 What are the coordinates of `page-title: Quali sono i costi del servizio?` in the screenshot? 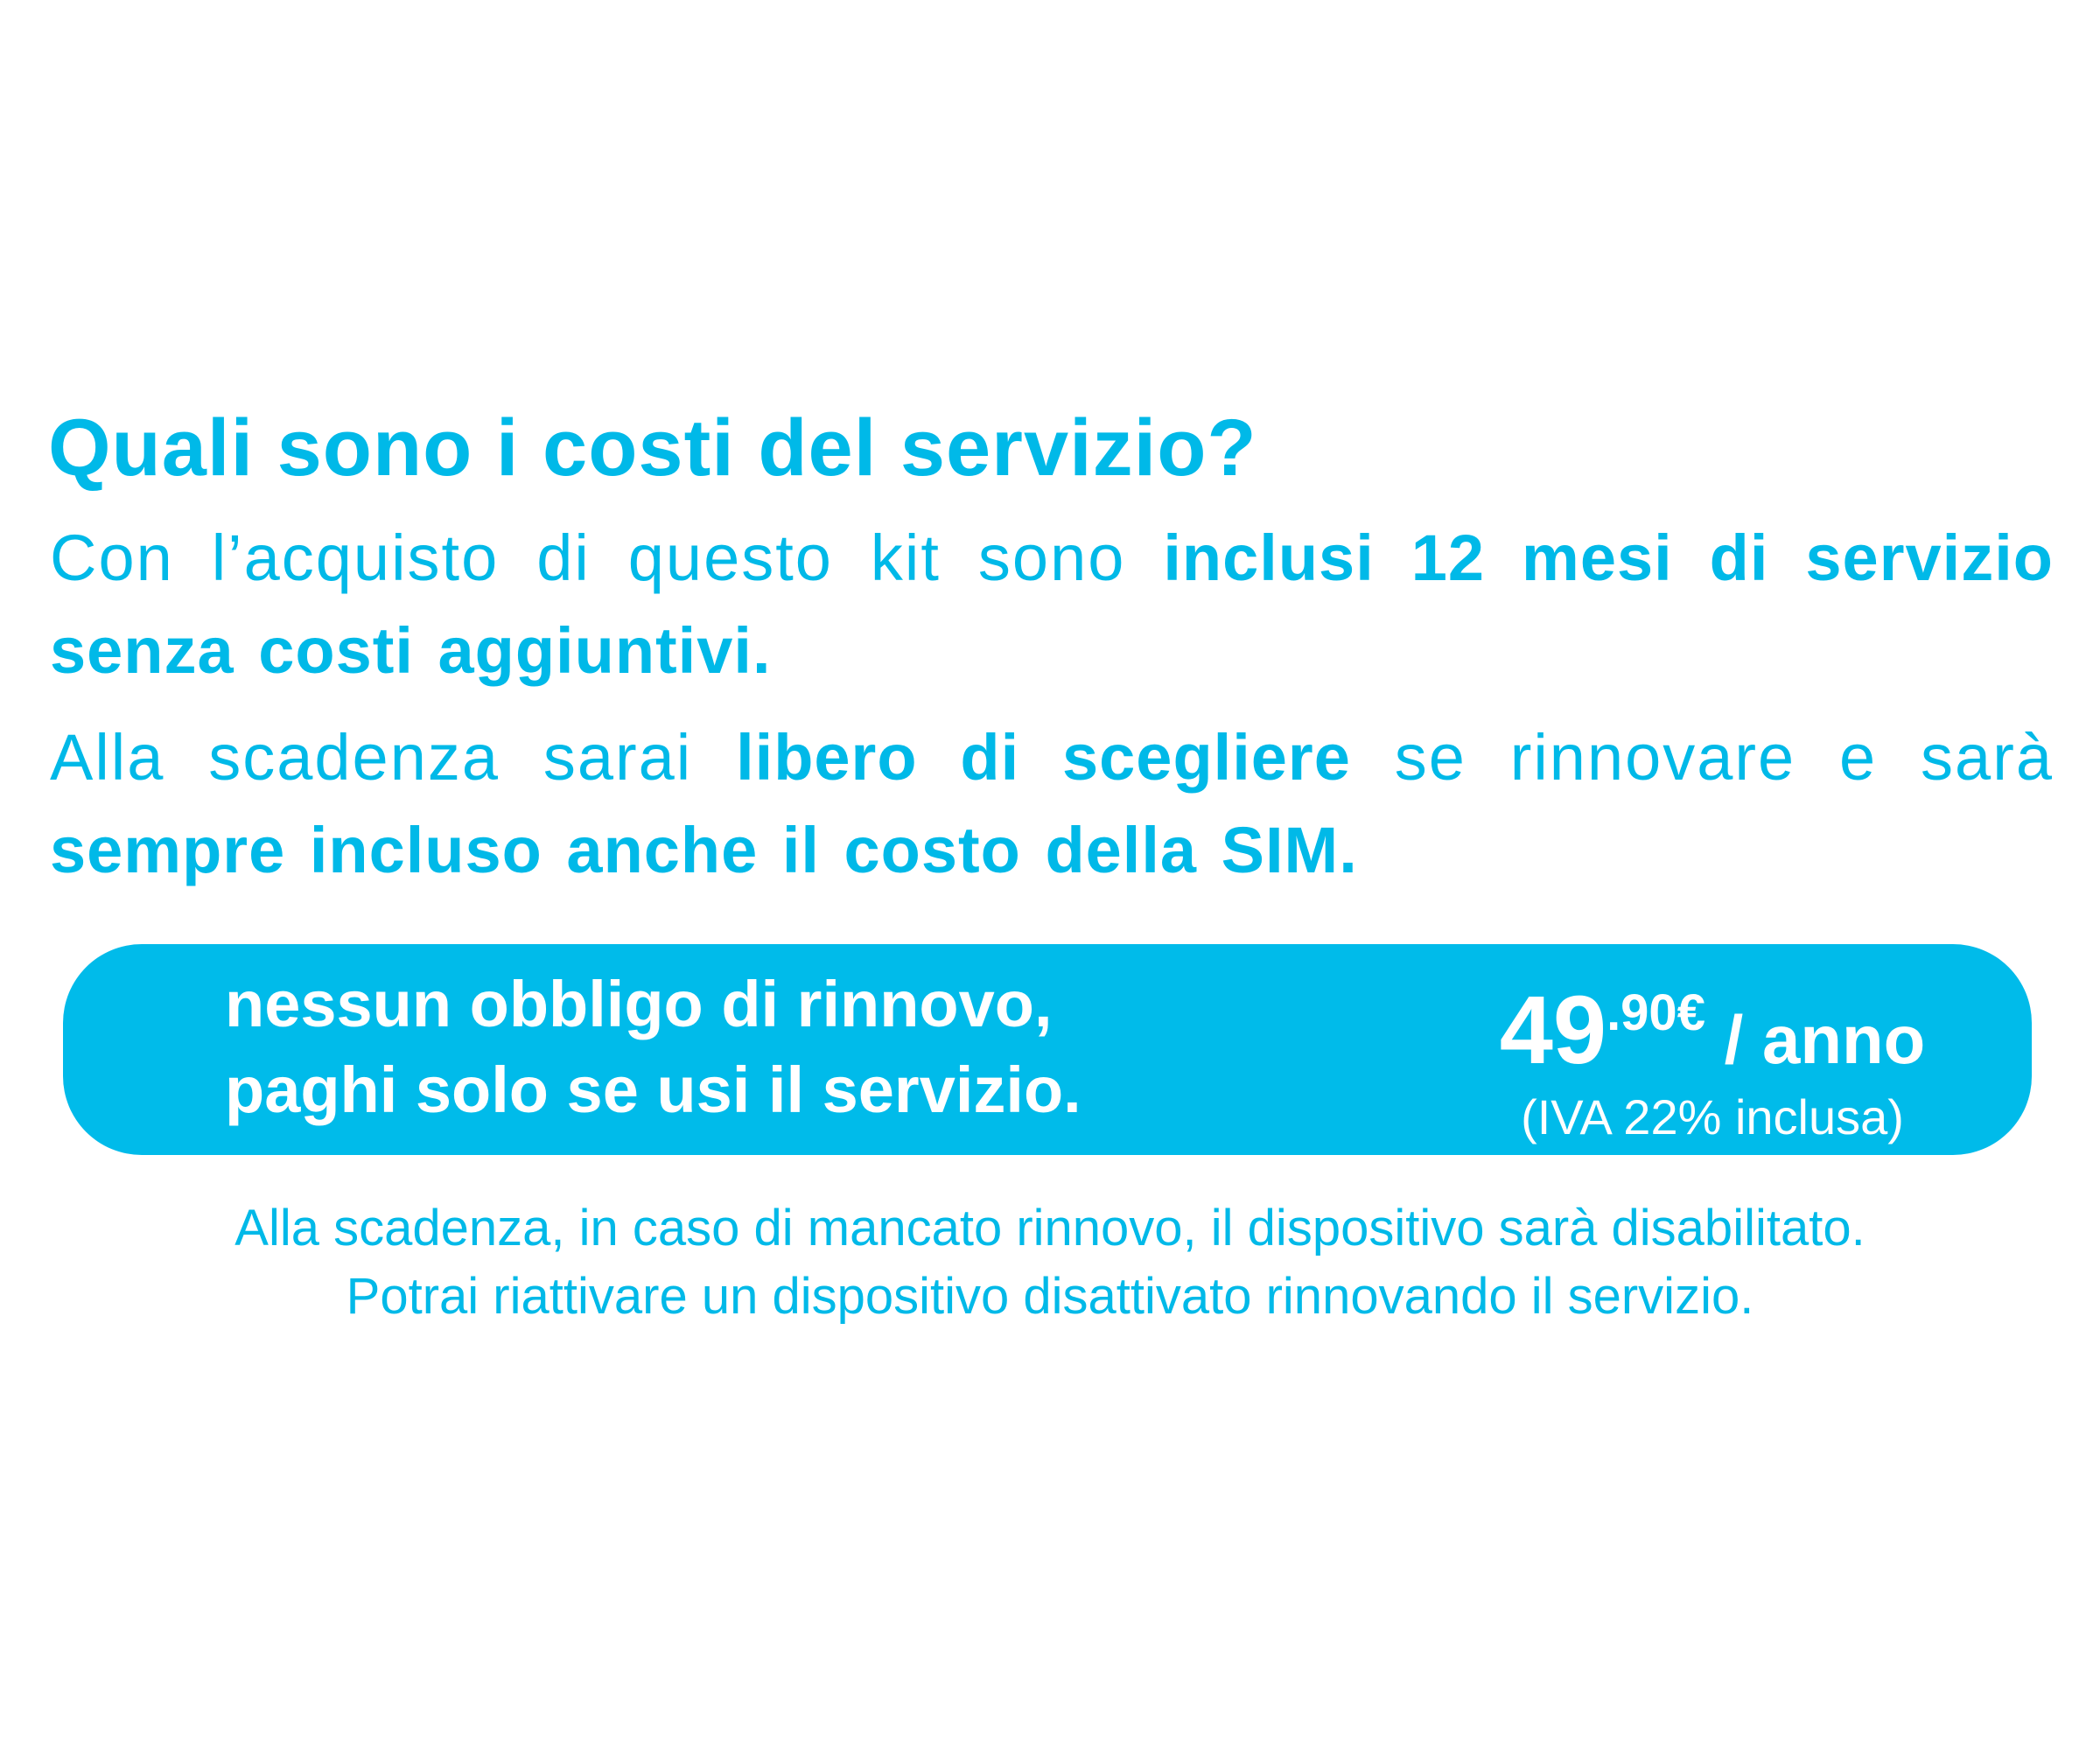 It's located at (652, 448).